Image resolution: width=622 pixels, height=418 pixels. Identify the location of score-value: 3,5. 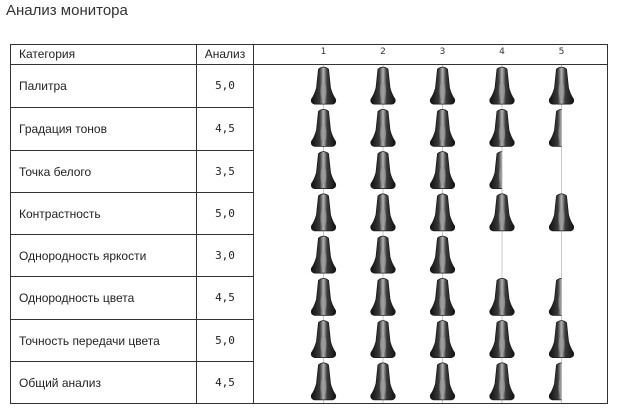
(225, 171).